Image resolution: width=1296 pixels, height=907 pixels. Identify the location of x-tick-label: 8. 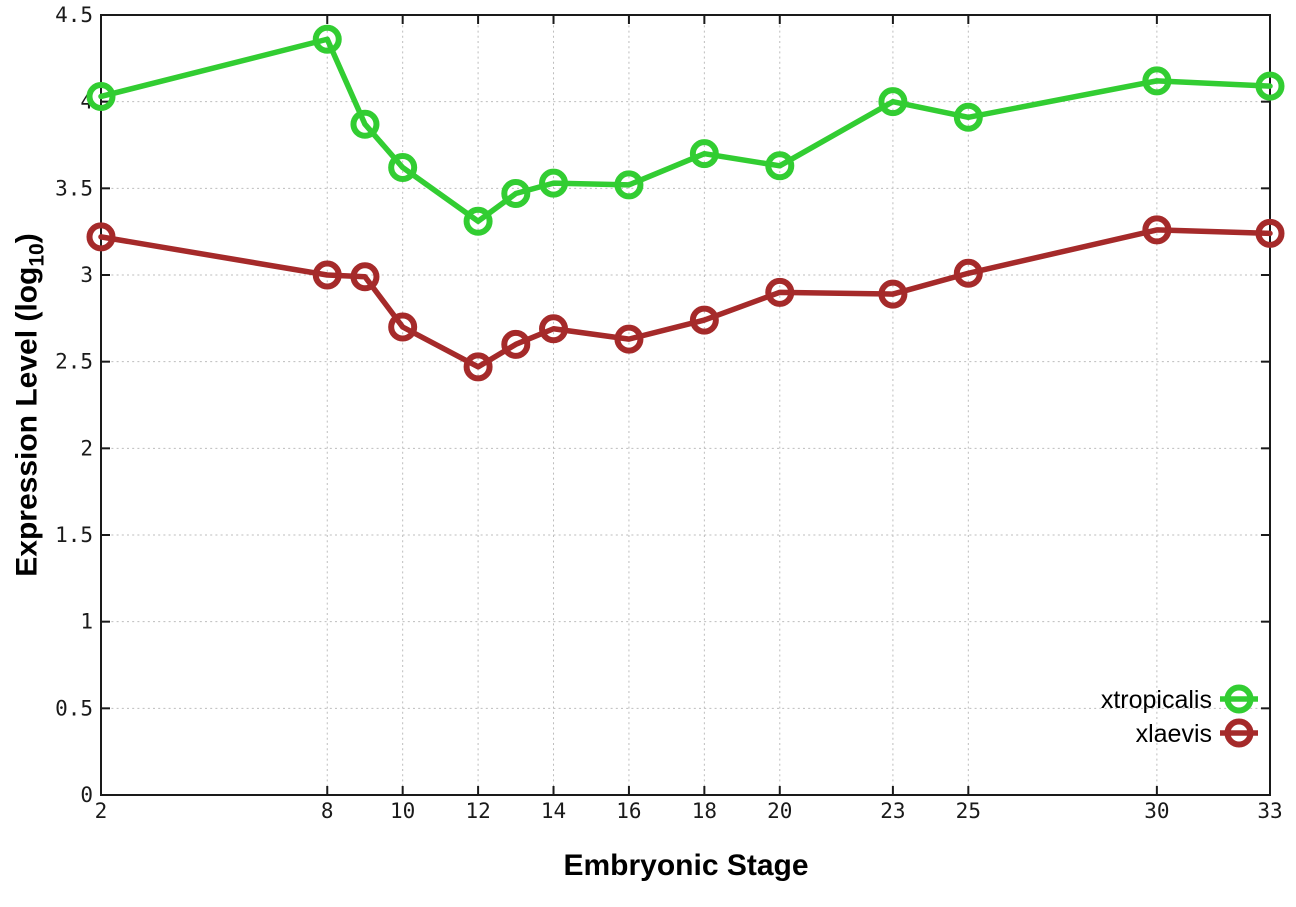
(327, 811).